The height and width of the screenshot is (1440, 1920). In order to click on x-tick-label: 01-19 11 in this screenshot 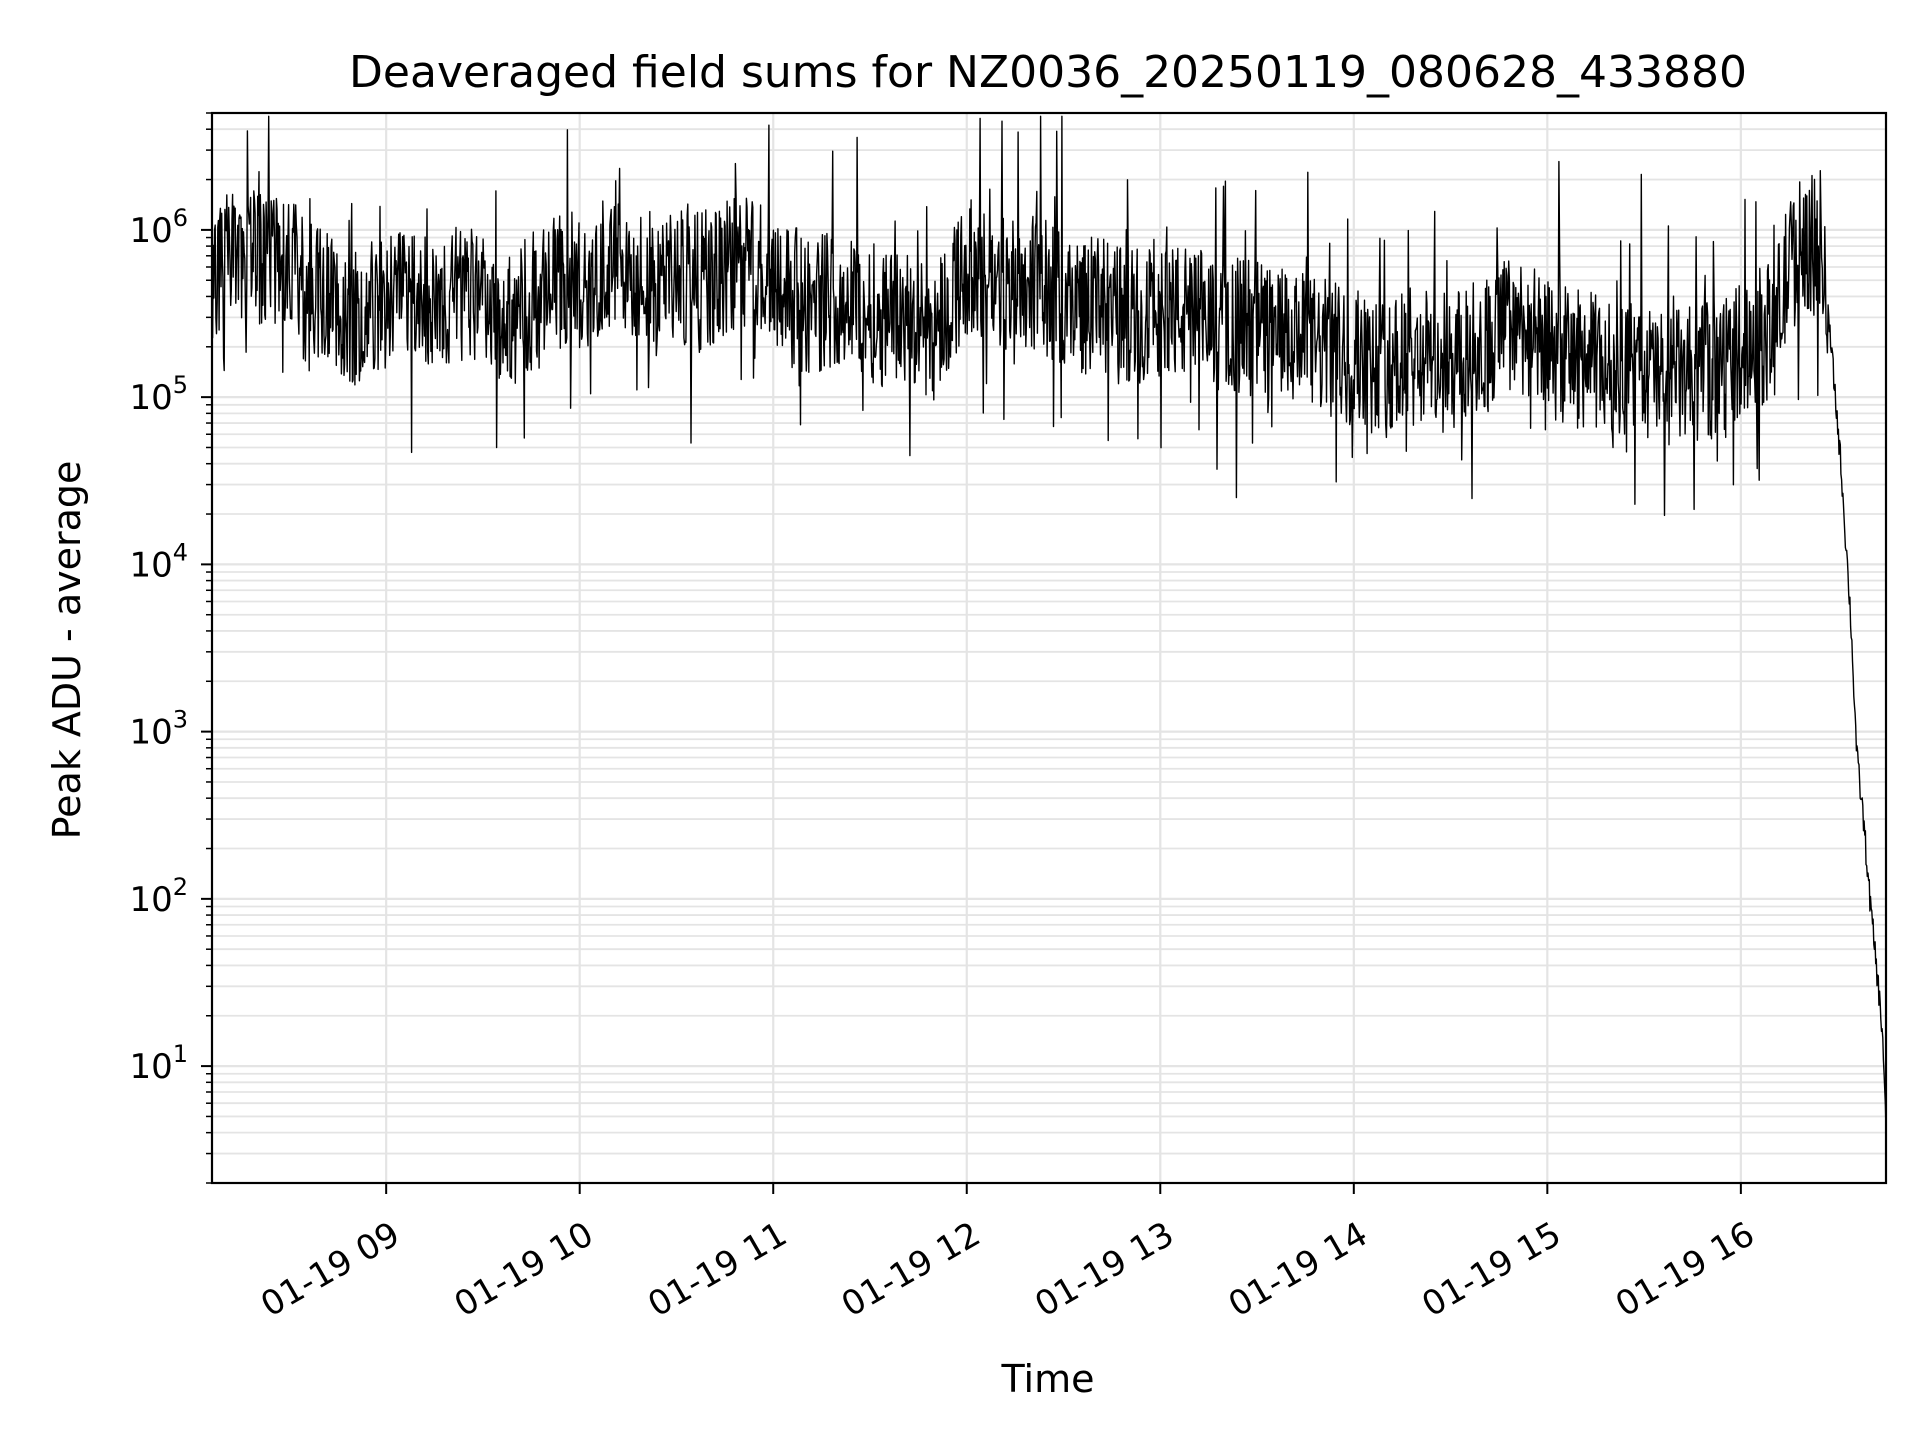, I will do `click(717, 1269)`.